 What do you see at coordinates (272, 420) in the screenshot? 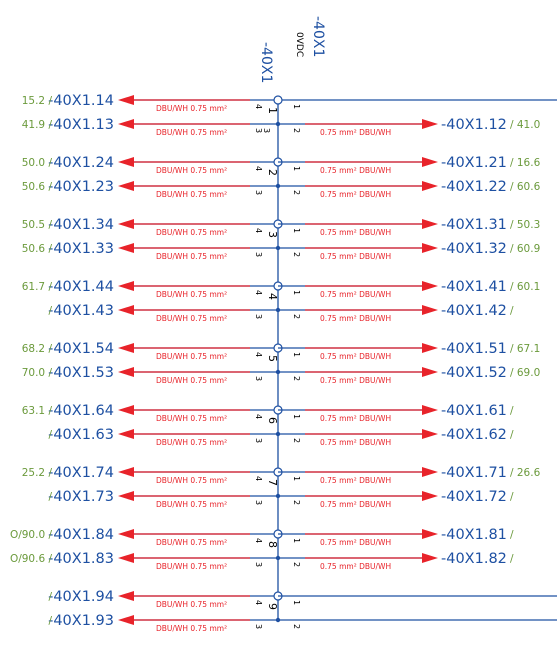
I see `terminal-number: 6` at bounding box center [272, 420].